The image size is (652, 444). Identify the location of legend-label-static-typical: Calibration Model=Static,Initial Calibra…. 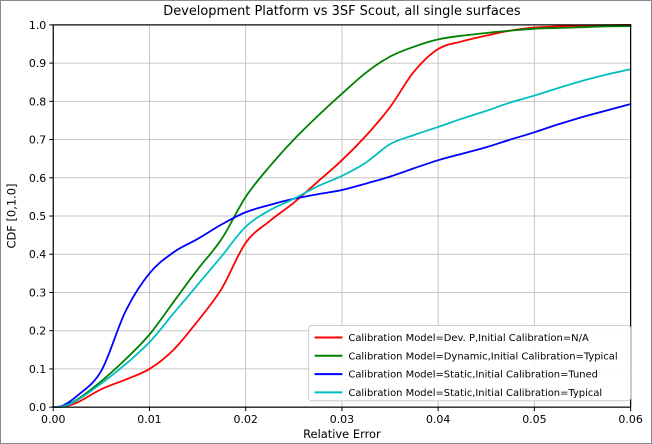
(475, 393).